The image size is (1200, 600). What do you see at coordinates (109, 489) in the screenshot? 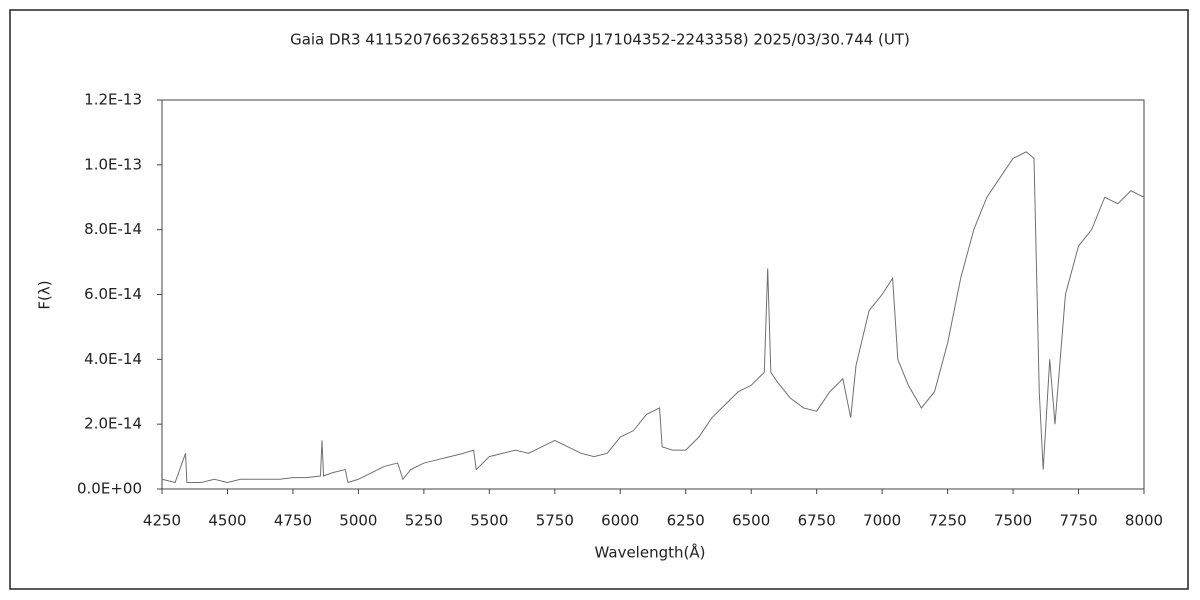
I see `y-tick-label: 0.0E+00` at bounding box center [109, 489].